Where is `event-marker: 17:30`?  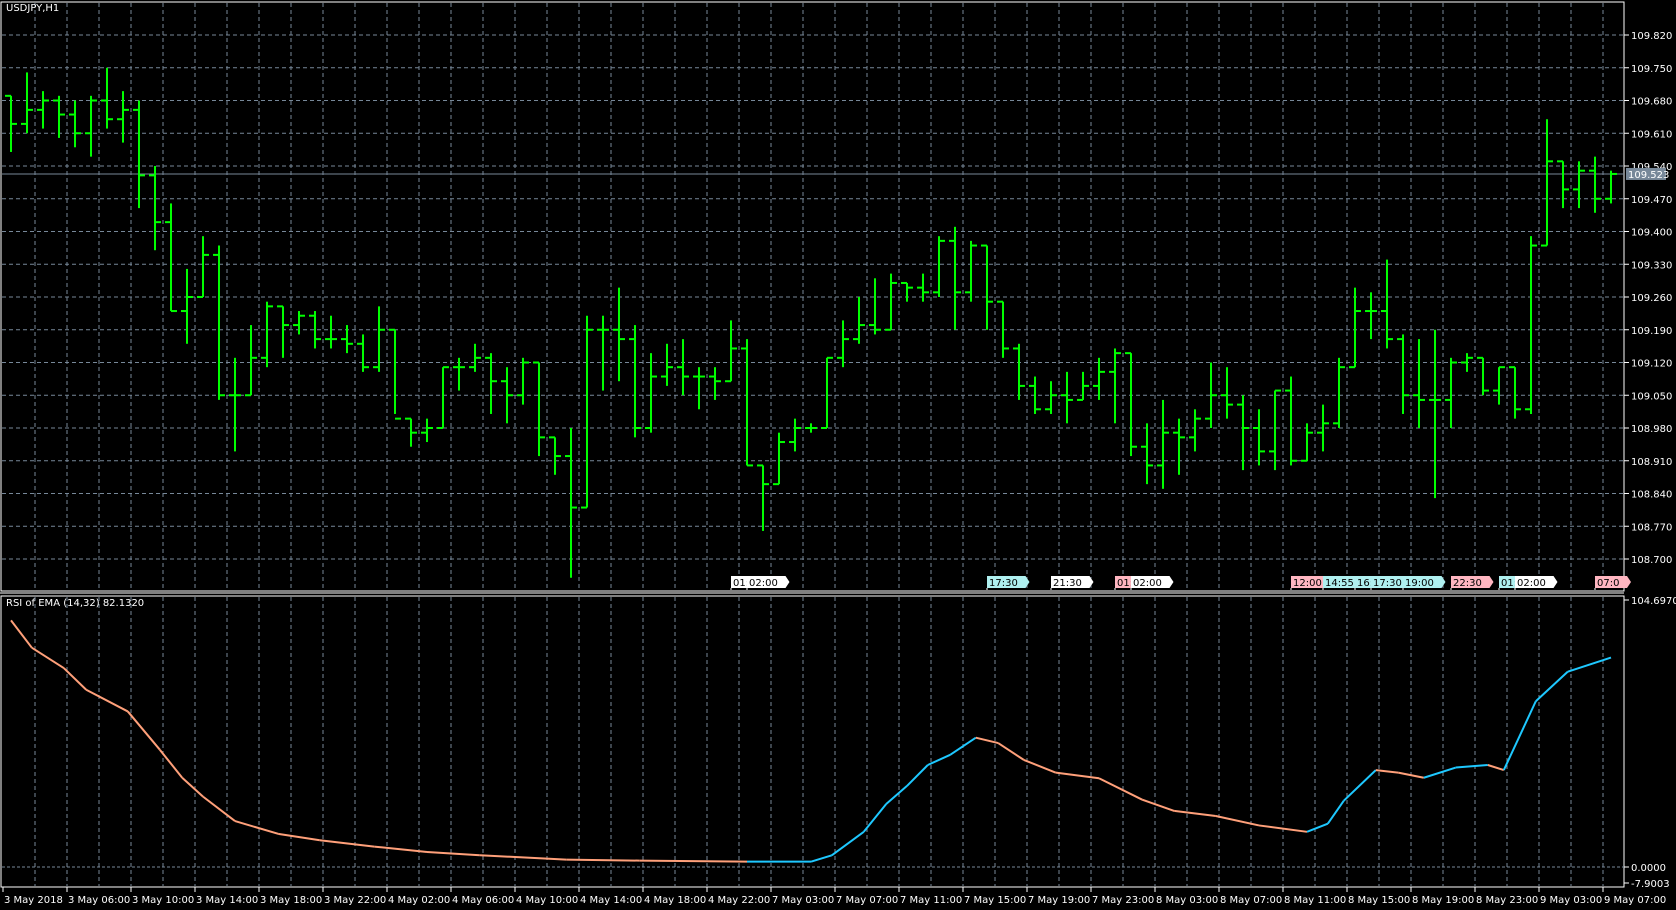 event-marker: 17:30 is located at coordinates (1392, 583).